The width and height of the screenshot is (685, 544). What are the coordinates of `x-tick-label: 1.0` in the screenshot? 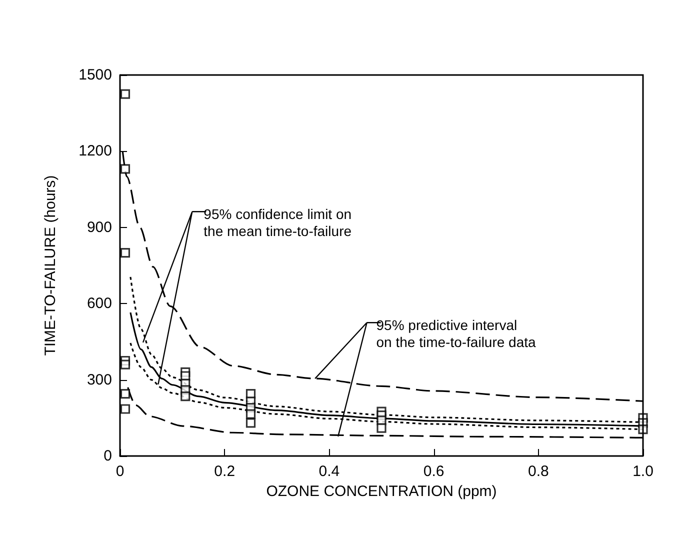 It's located at (643, 471).